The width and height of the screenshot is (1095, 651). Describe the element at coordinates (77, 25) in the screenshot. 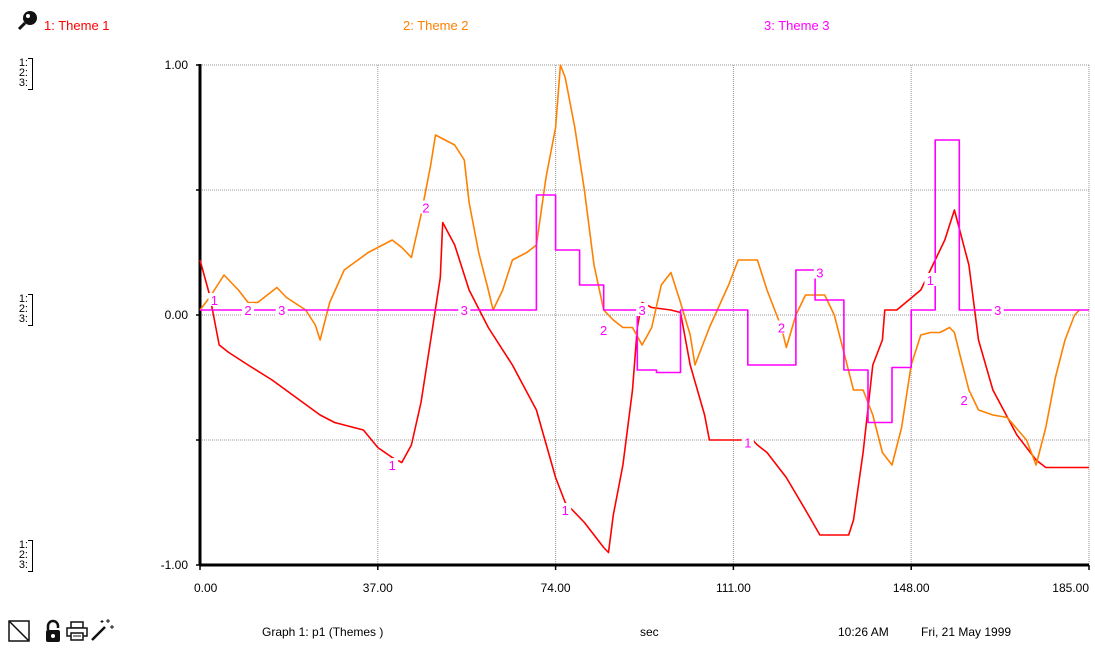

I see `legend-theme-1: 1: Theme 1` at that location.